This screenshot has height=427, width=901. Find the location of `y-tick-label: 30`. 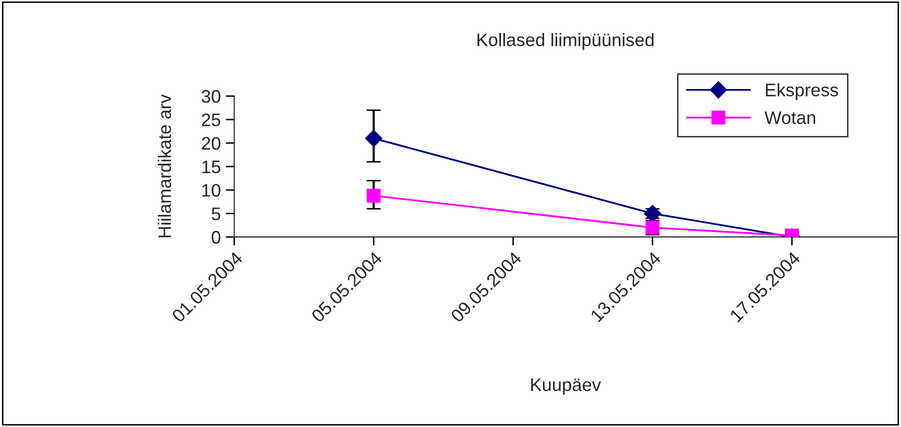

y-tick-label: 30 is located at coordinates (211, 96).